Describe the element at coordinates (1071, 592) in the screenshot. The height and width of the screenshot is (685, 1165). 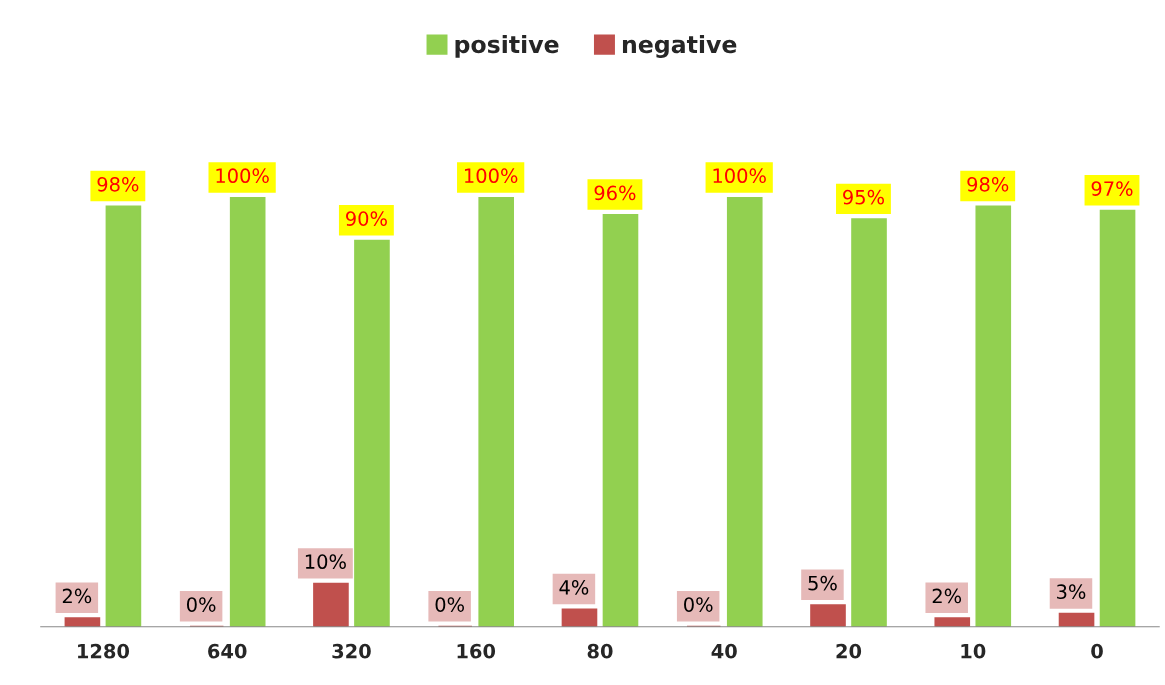
I see `data-label: 3%` at that location.